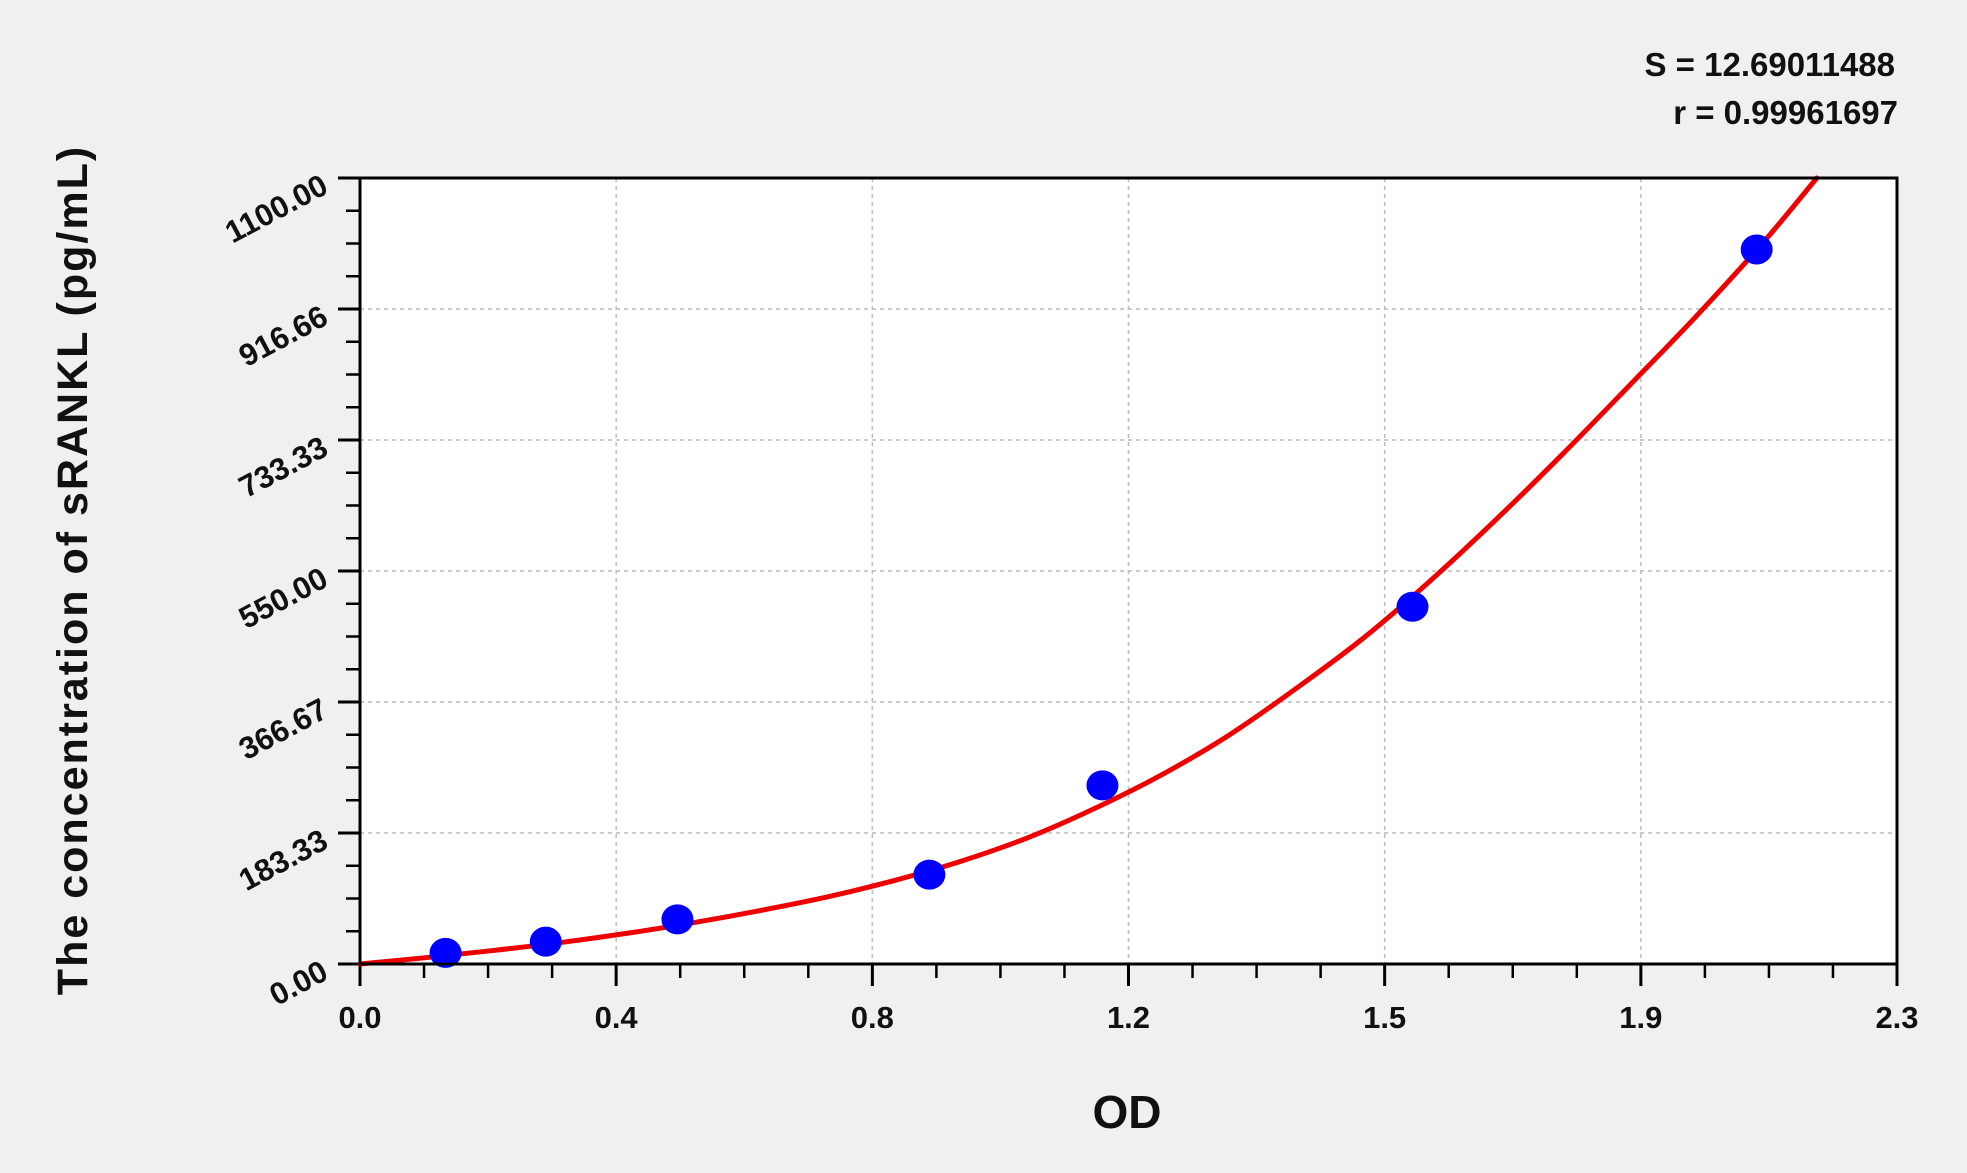  Describe the element at coordinates (617, 1017) in the screenshot. I see `x-tick-label: 0.4` at that location.